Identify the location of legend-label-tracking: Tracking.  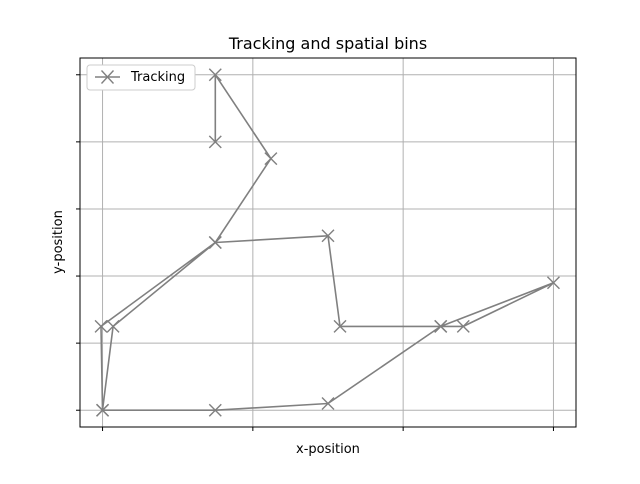
(157, 77).